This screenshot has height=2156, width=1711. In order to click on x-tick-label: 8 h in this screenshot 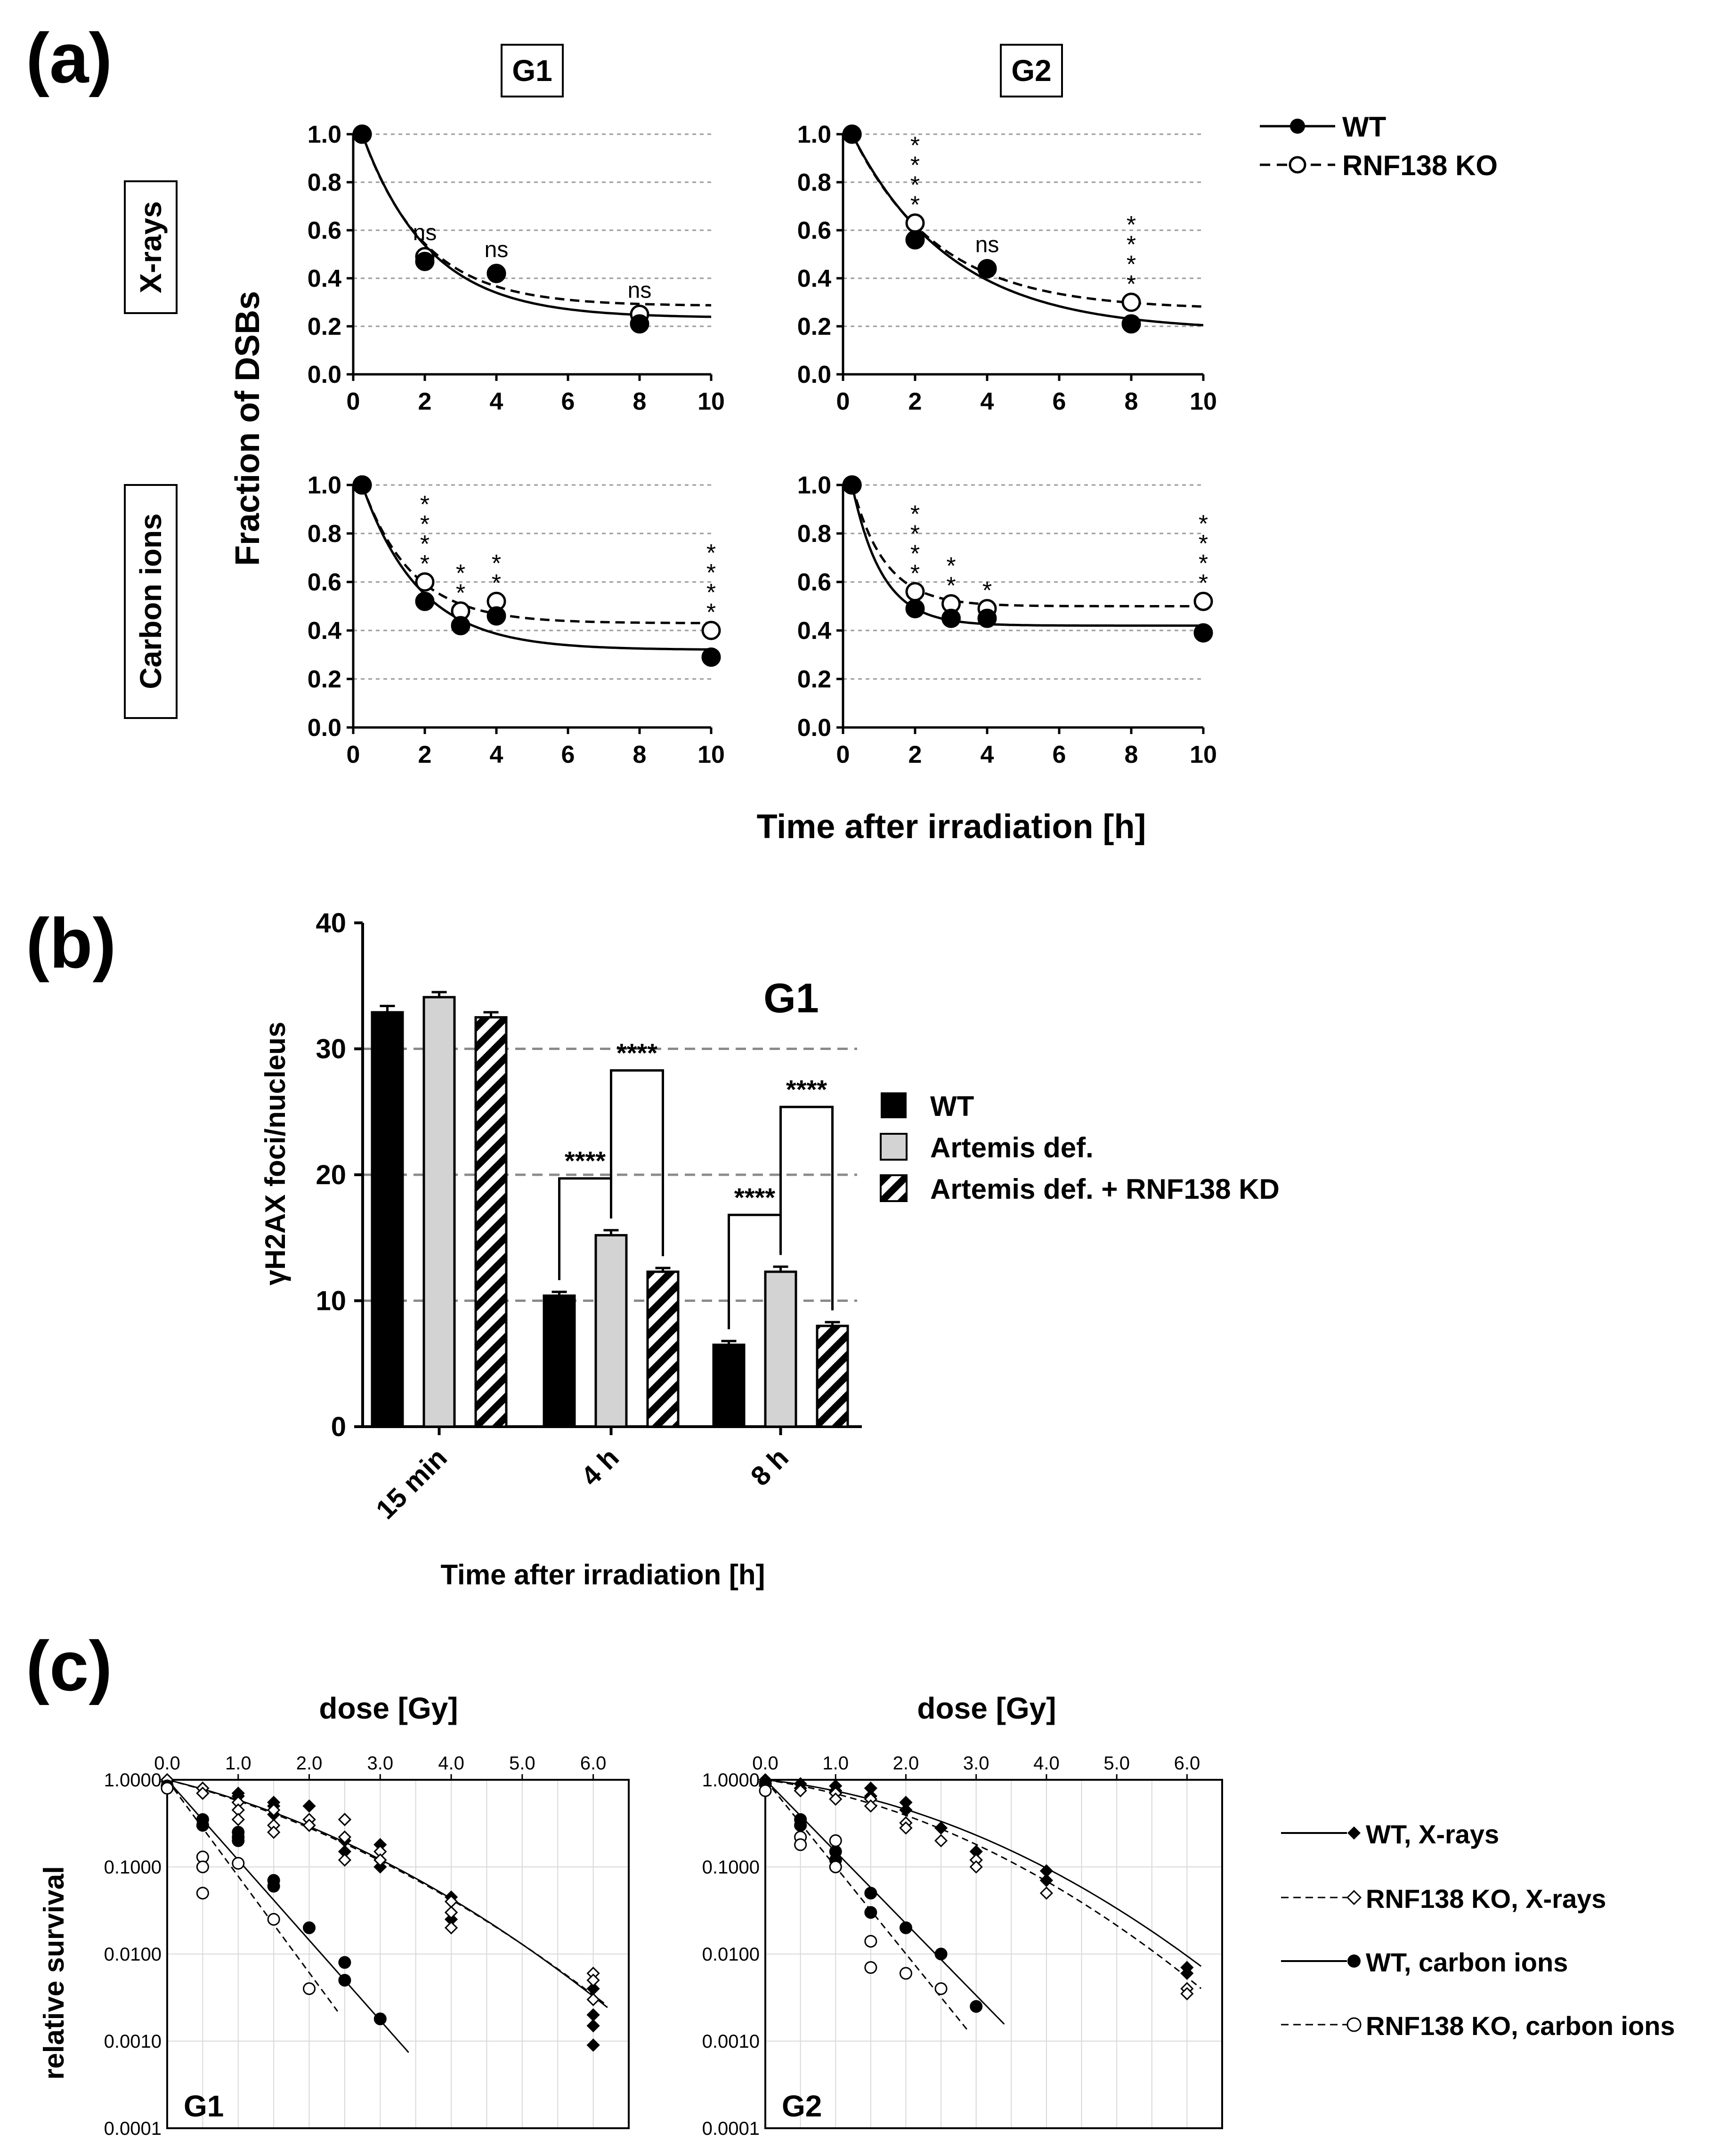, I will do `click(769, 1467)`.